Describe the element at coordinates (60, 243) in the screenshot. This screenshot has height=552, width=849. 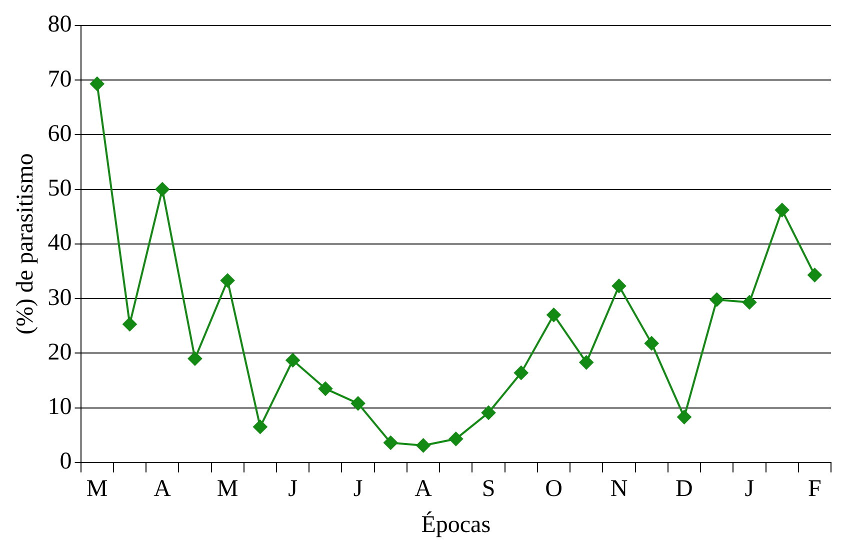
I see `y-tick-label: 40` at that location.